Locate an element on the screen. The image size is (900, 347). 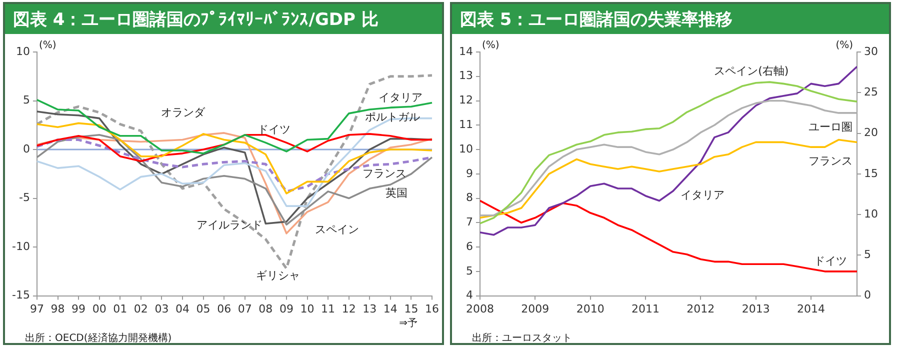
y-tick-label: 6 is located at coordinates (469, 246).